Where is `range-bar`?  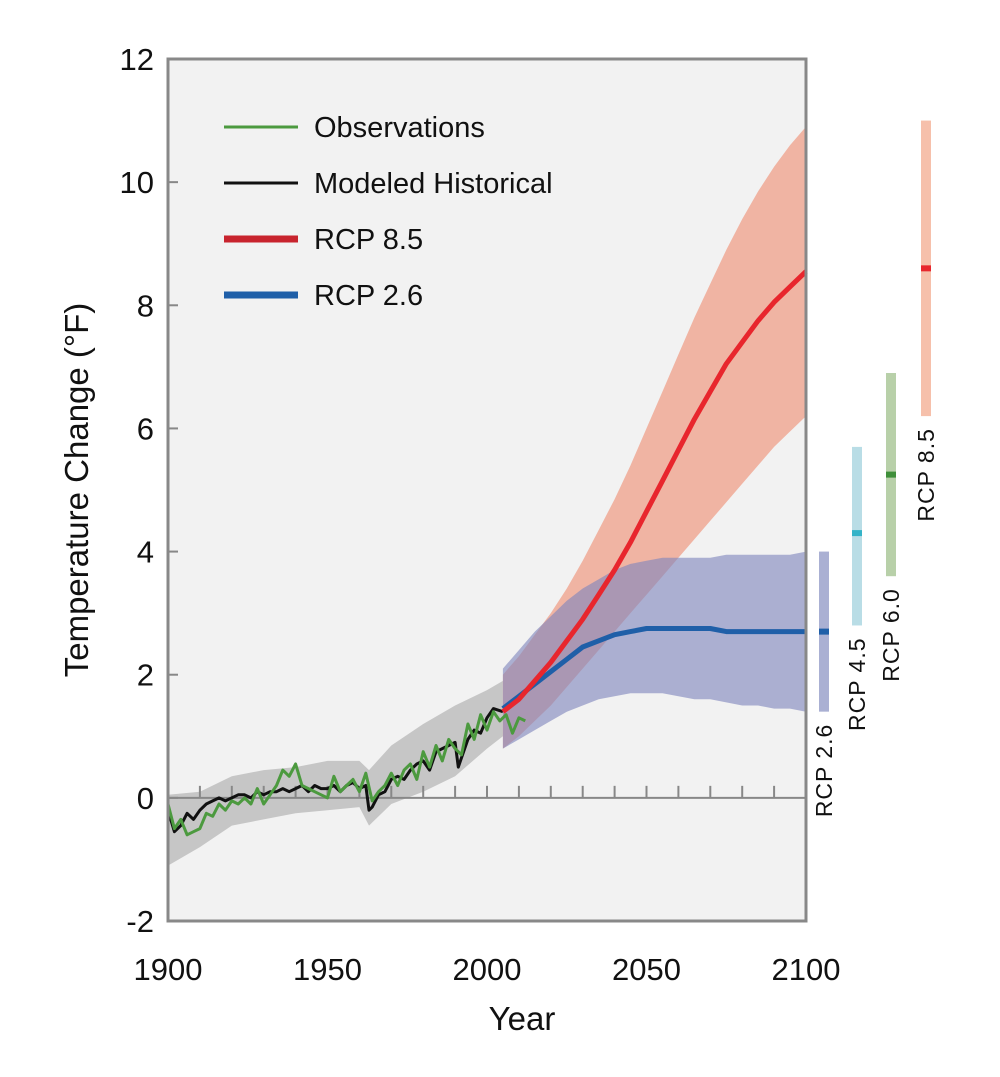 range-bar is located at coordinates (857, 536).